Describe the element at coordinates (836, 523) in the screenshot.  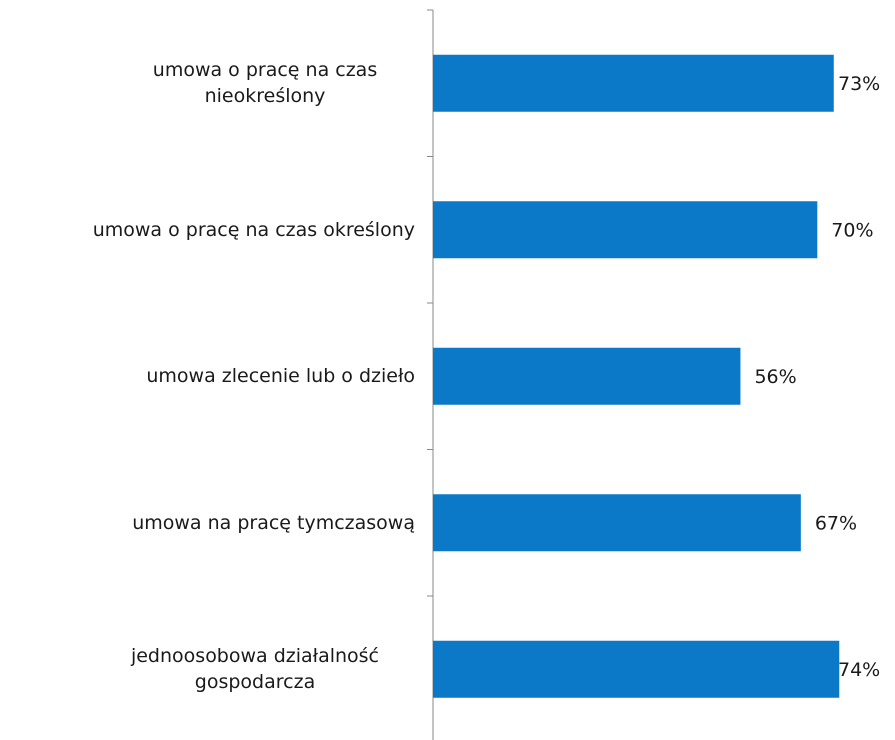
I see `data-label: 67%` at that location.